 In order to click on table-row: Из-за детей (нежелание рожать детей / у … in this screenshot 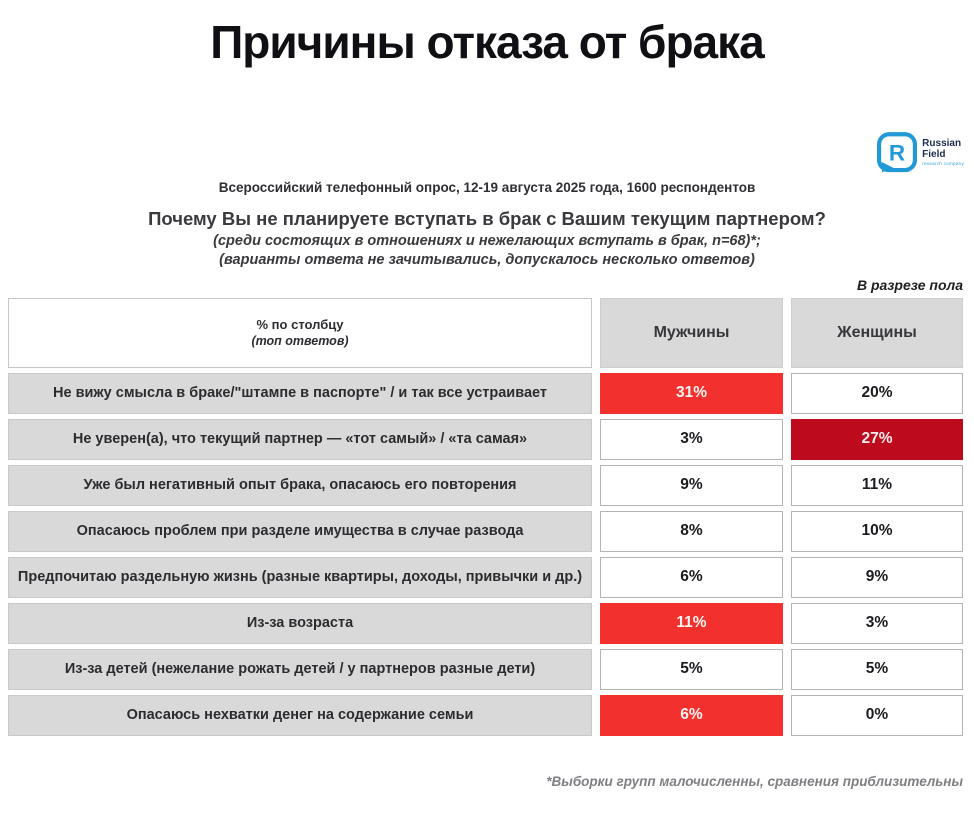, I will do `click(485, 669)`.